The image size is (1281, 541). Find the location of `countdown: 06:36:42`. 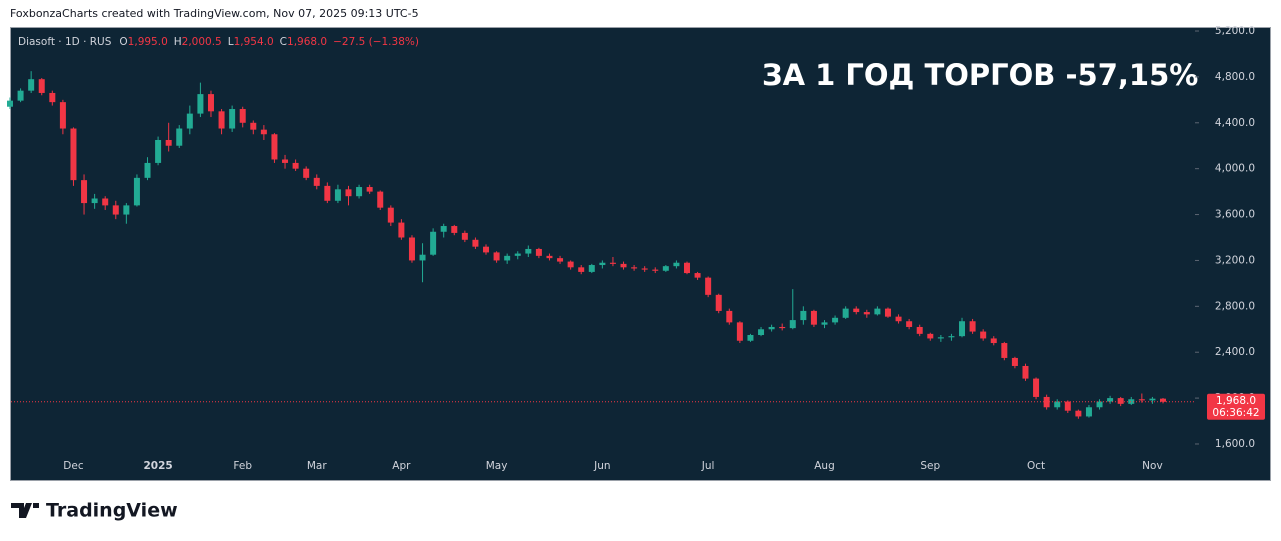

countdown: 06:36:42 is located at coordinates (1235, 413).